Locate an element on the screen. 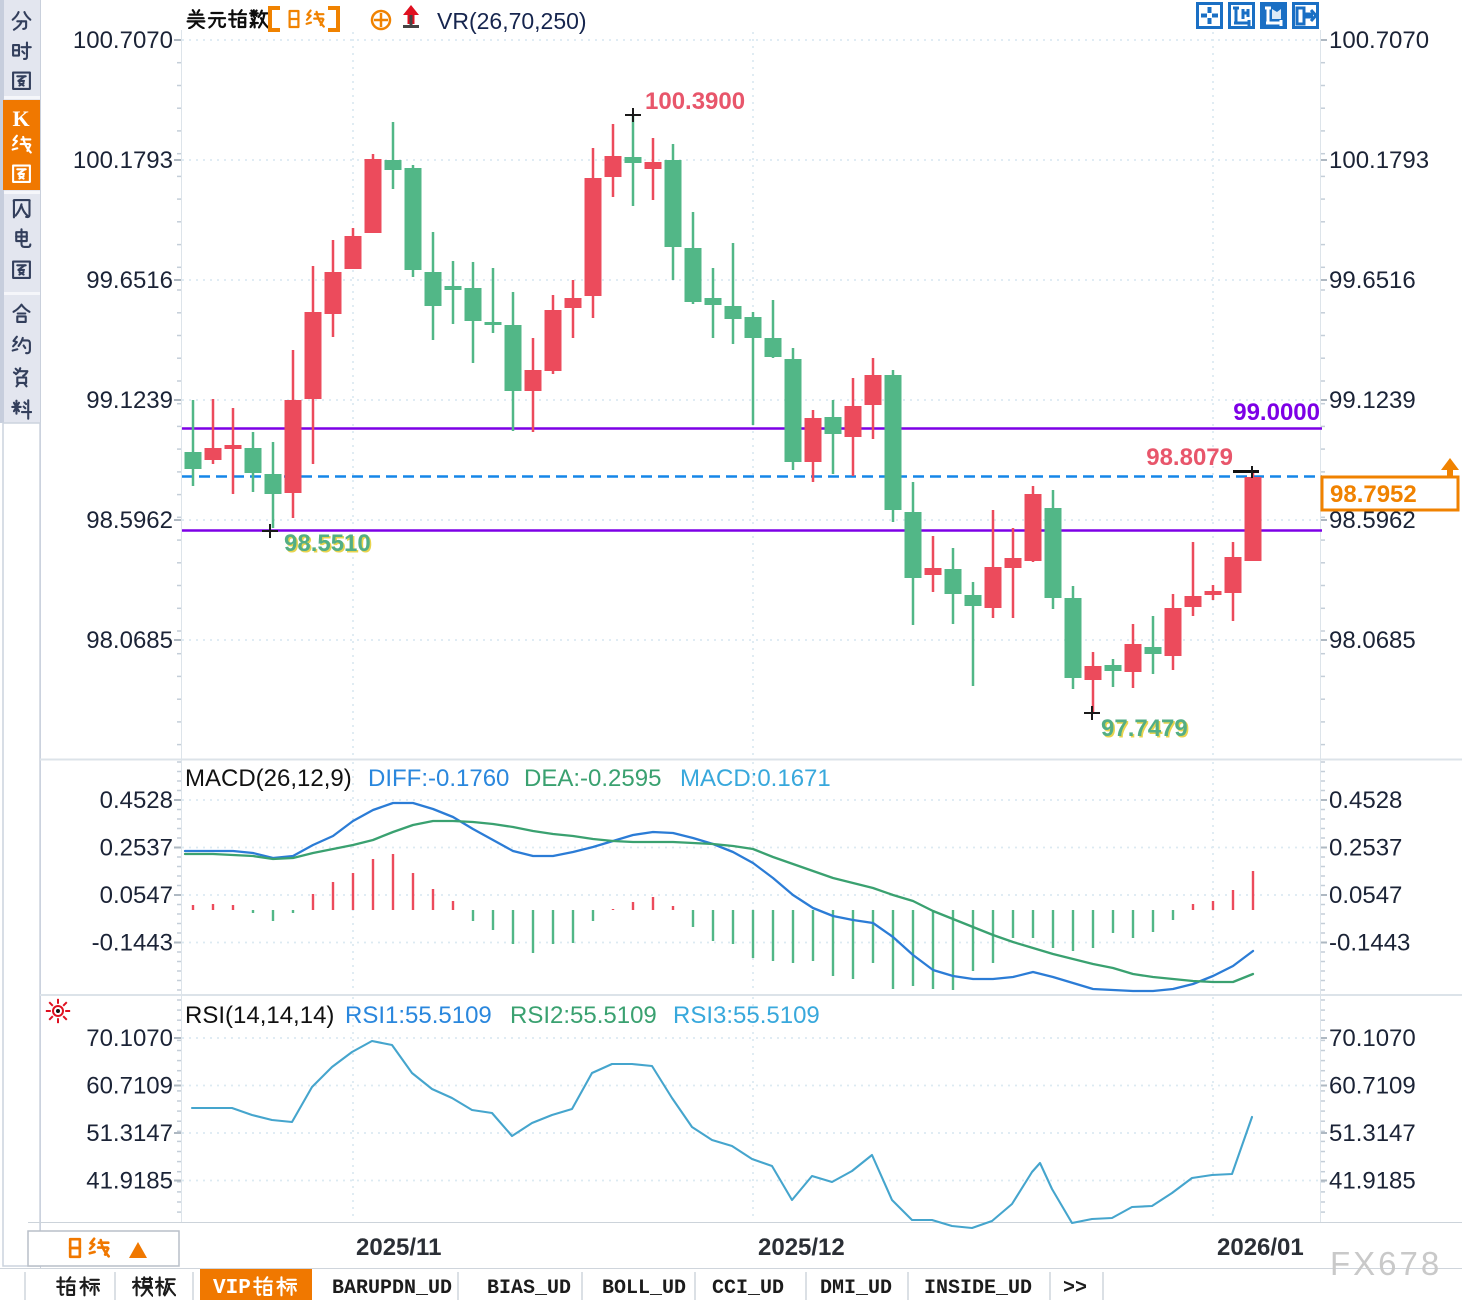 The height and width of the screenshot is (1300, 1462). svg-text: RSI1:55.5109 is located at coordinates (418, 1015).